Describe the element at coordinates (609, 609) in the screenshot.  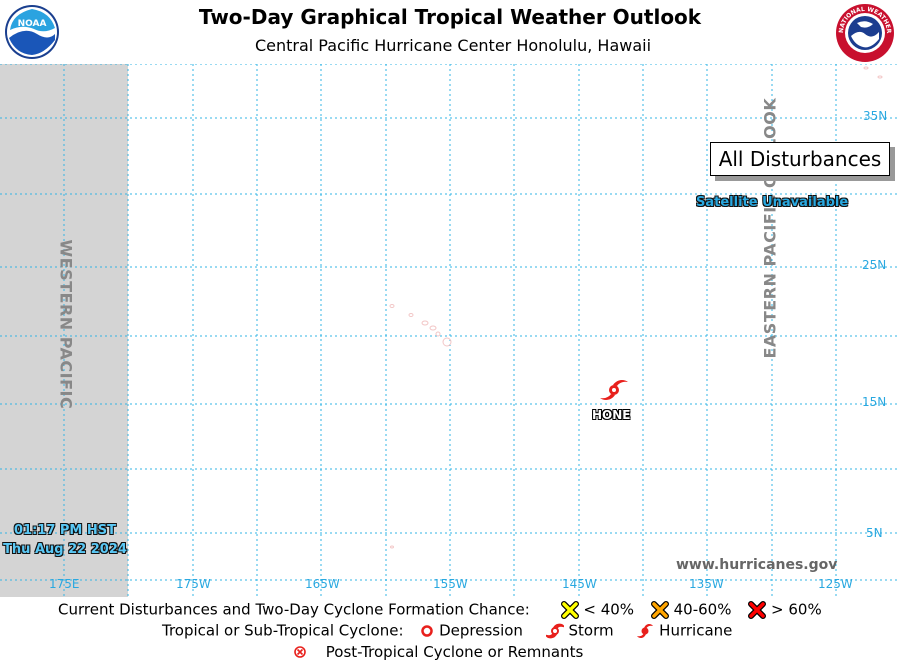
I see `legend-chance-low: < 40%` at that location.